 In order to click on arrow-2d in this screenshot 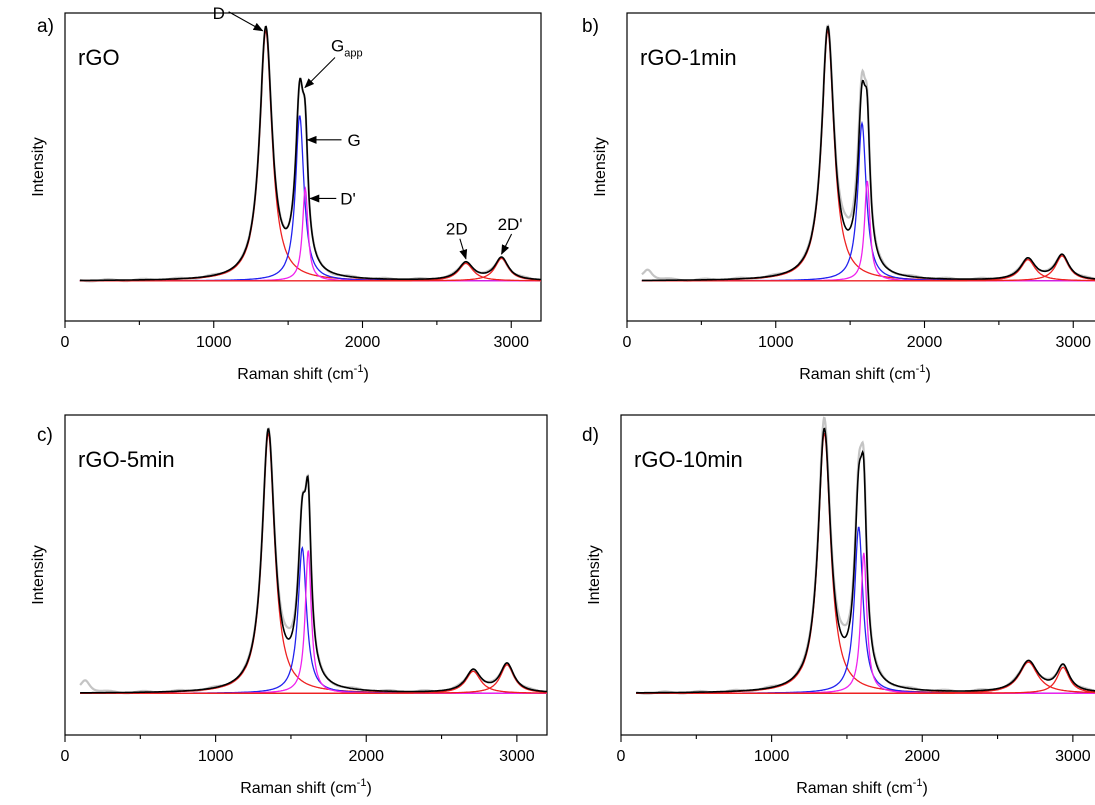, I will do `click(463, 249)`.